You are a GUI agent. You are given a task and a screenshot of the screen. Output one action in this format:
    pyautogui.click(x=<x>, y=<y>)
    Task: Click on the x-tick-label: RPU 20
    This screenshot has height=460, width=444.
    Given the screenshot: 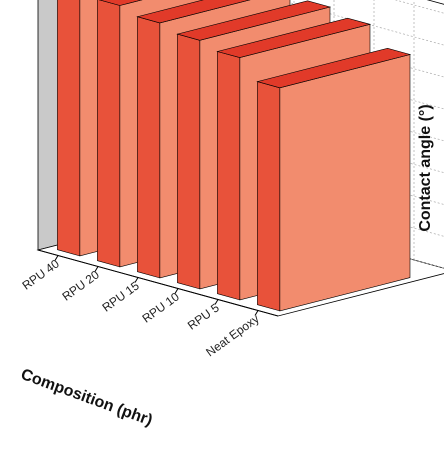 What is the action you would take?
    pyautogui.click(x=81, y=285)
    